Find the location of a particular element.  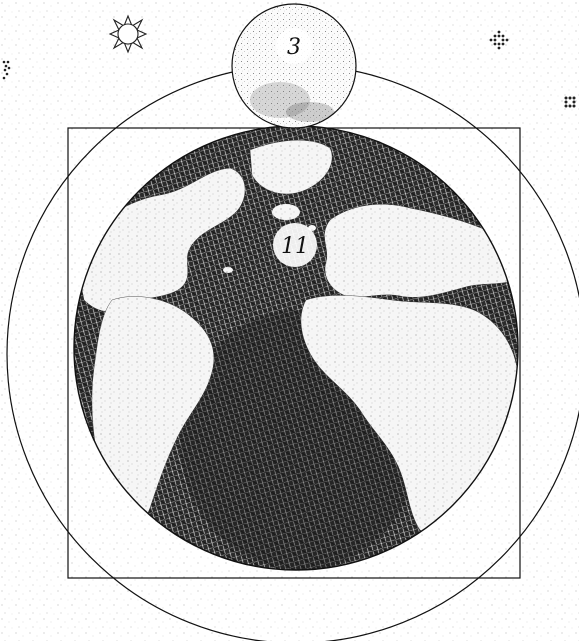

large-globe-label: 11 is located at coordinates (295, 245).